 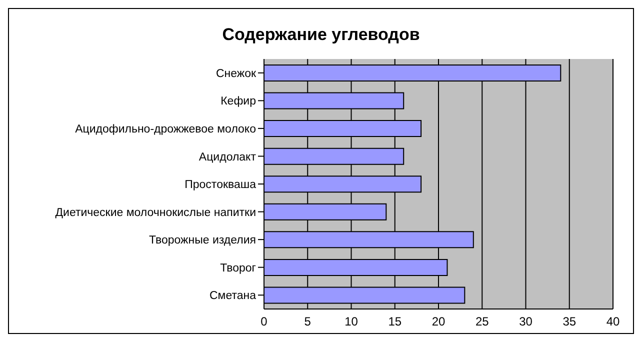 What do you see at coordinates (155, 212) in the screenshot?
I see `y-tick-label: Диетические молочнокислые напитки` at bounding box center [155, 212].